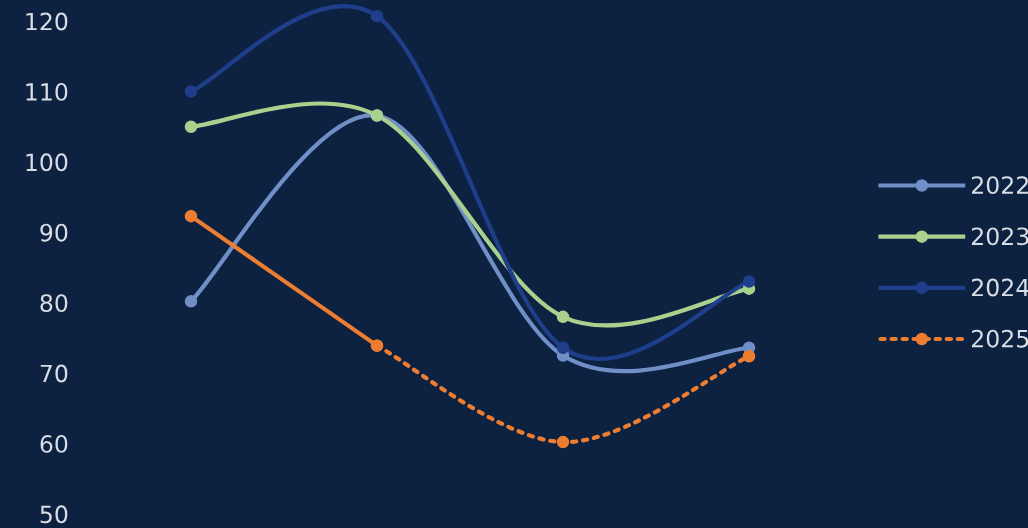 Image resolution: width=1028 pixels, height=528 pixels. I want to click on legend-label: 2023, so click(999, 236).